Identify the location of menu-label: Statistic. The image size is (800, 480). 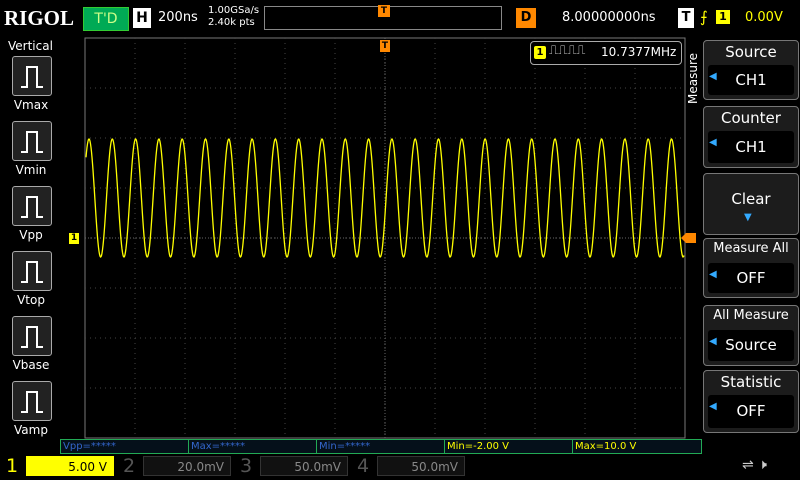
(751, 382).